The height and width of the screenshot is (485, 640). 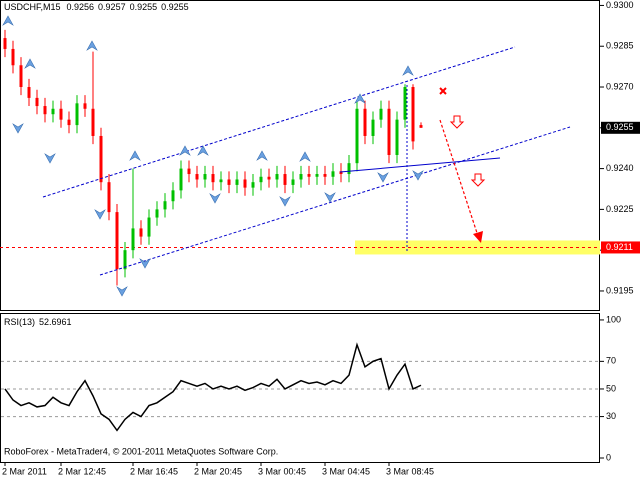 What do you see at coordinates (420, 165) in the screenshot?
I see `trend-line` at bounding box center [420, 165].